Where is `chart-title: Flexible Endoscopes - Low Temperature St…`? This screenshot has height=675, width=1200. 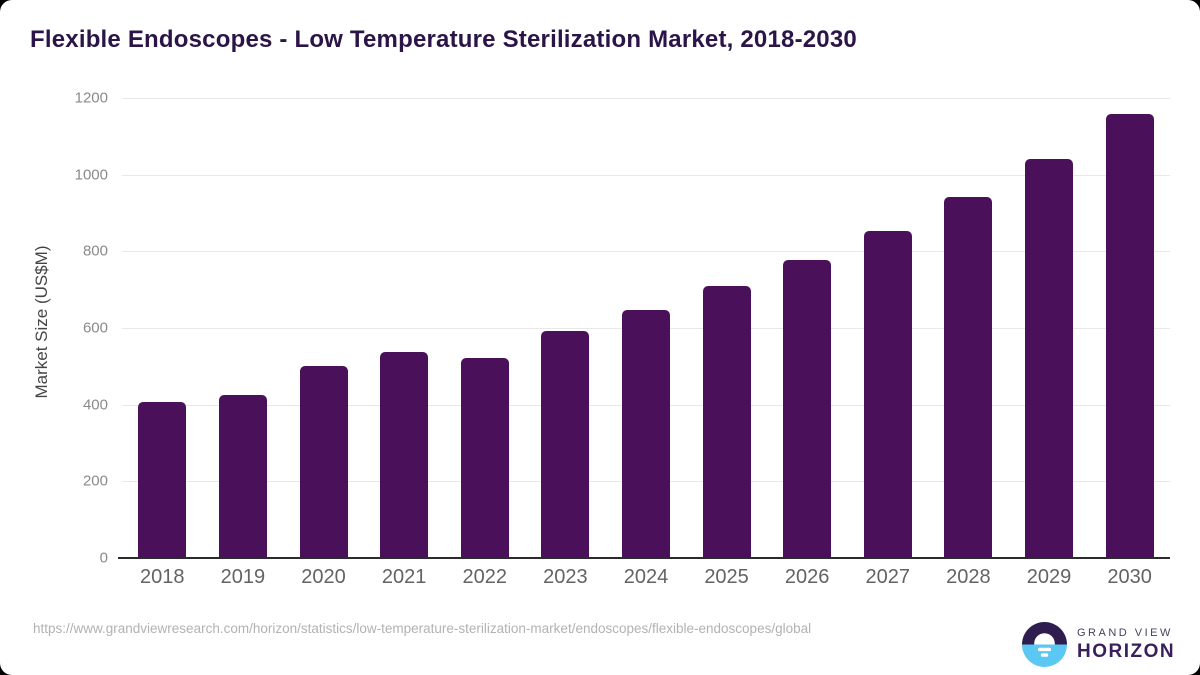 chart-title: Flexible Endoscopes - Low Temperature St… is located at coordinates (443, 39).